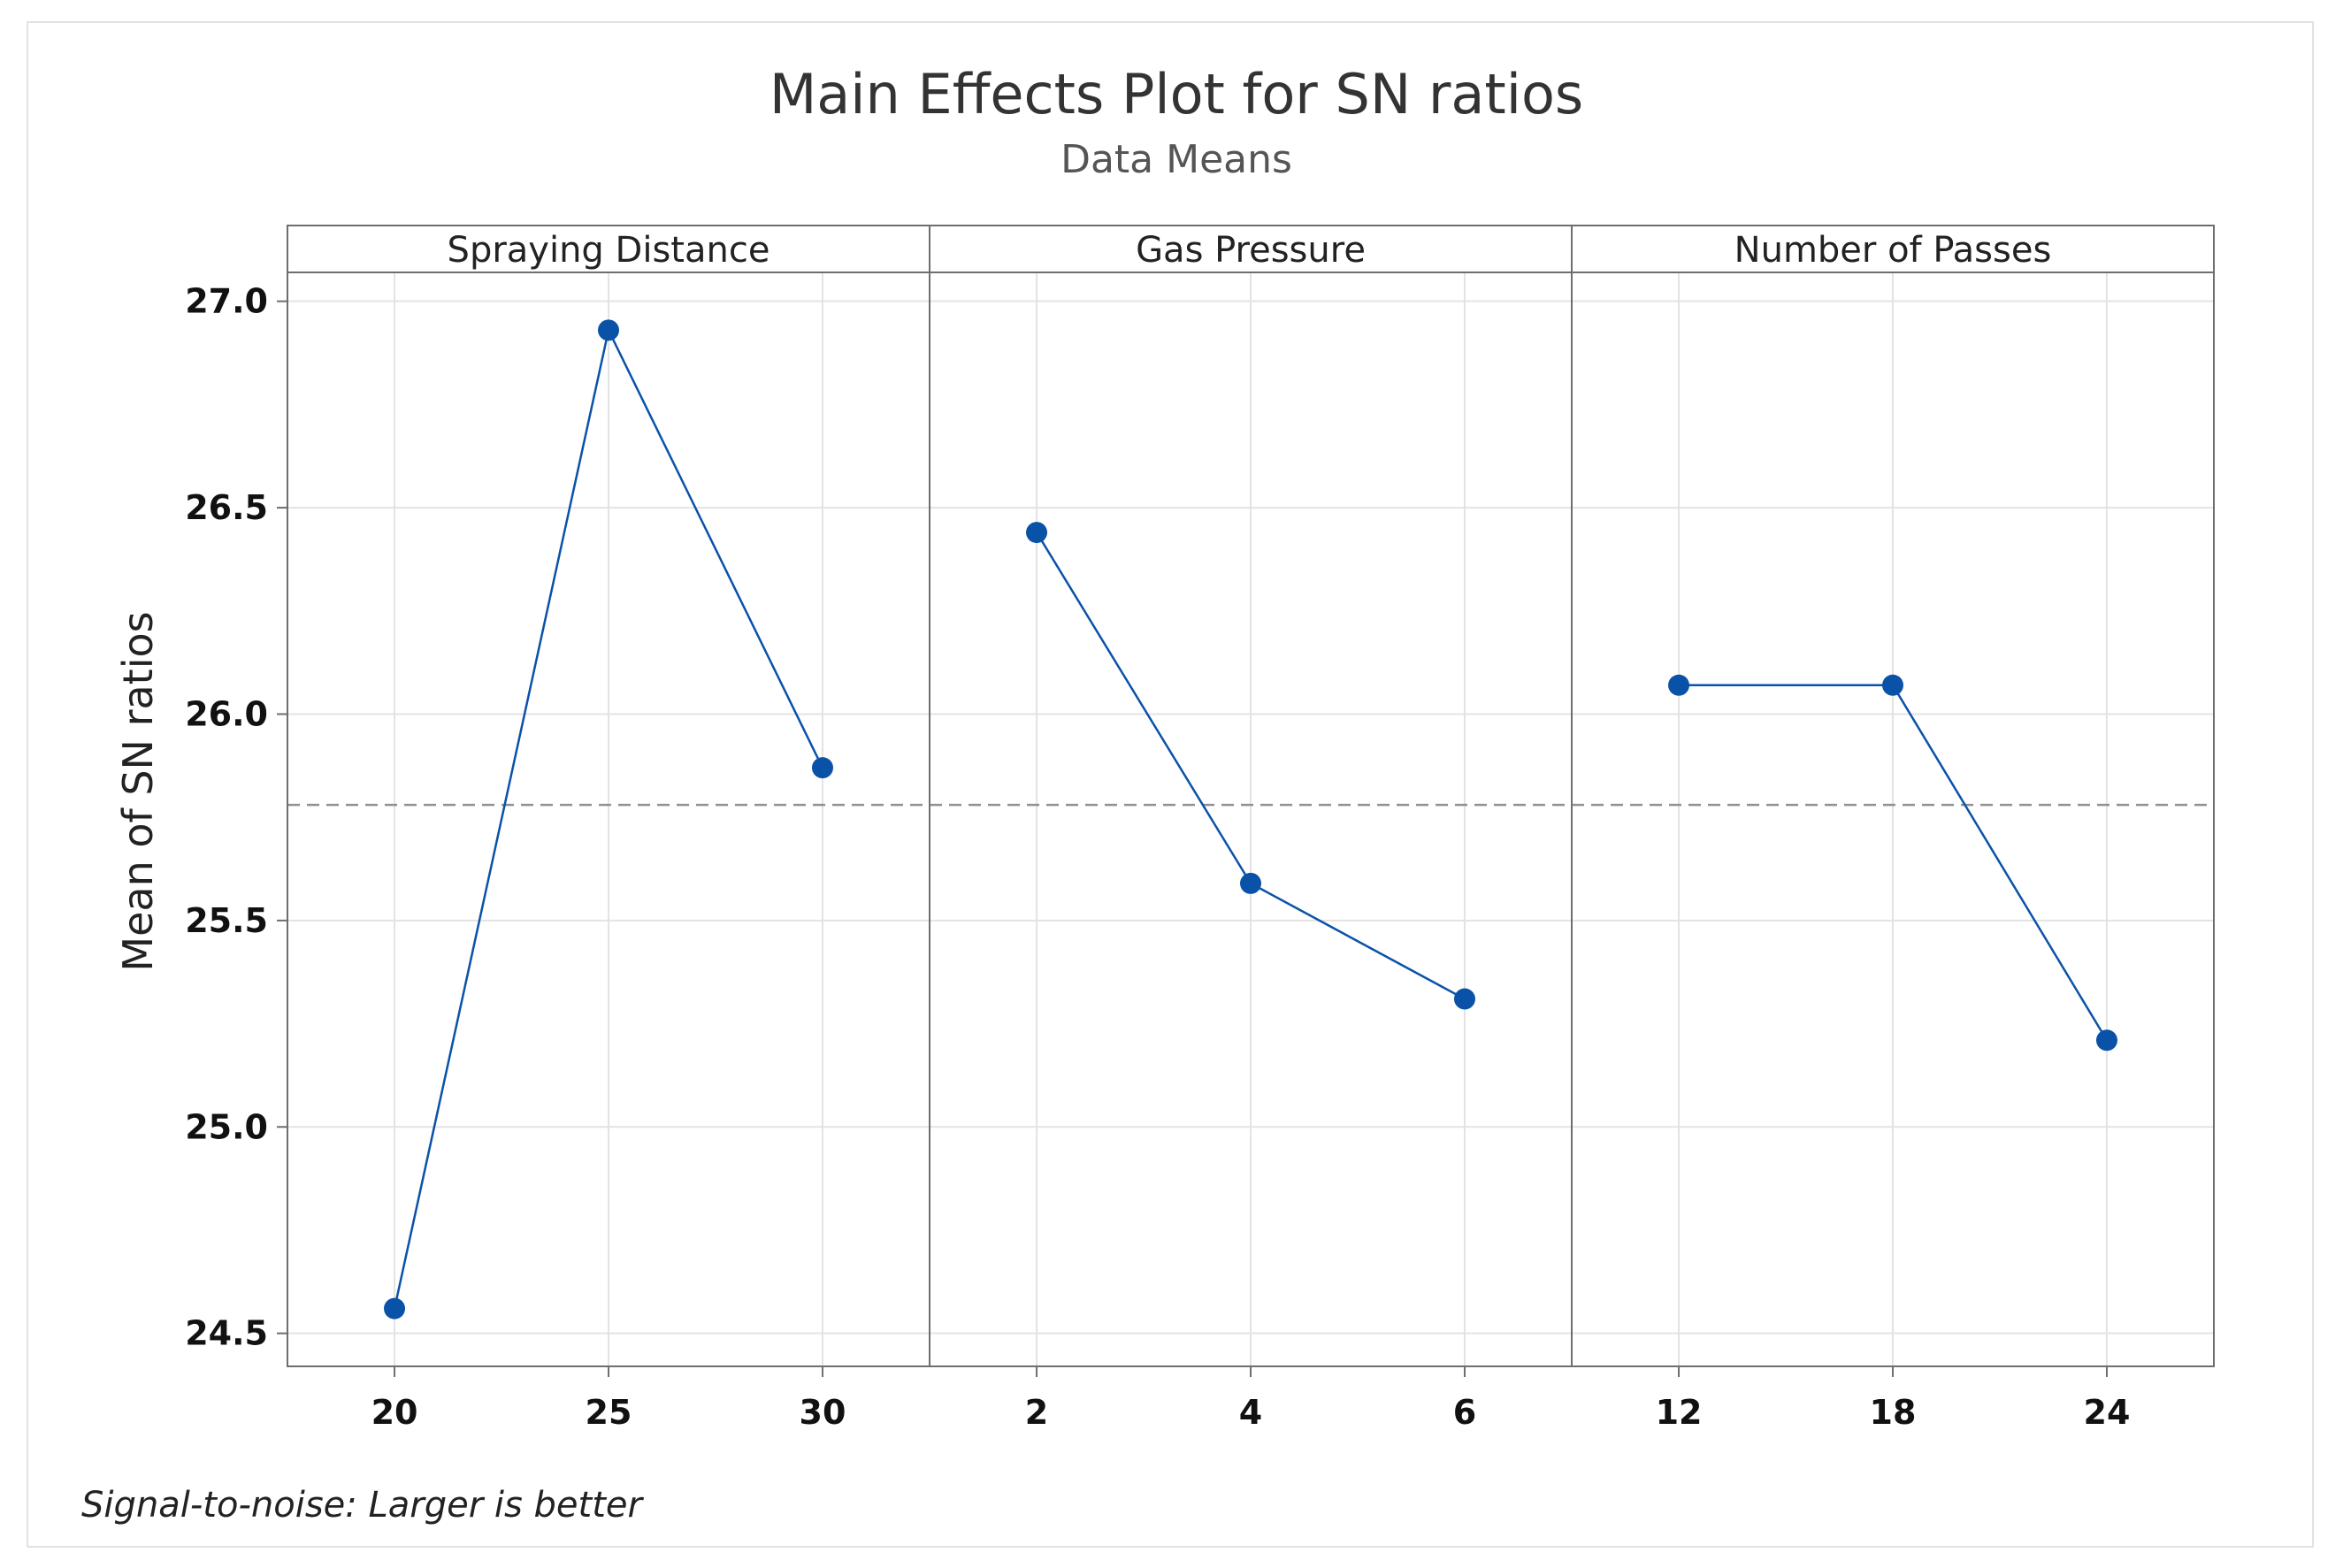 The width and height of the screenshot is (2343, 1568). Describe the element at coordinates (226, 1333) in the screenshot. I see `y-tick-label: 24.5` at that location.